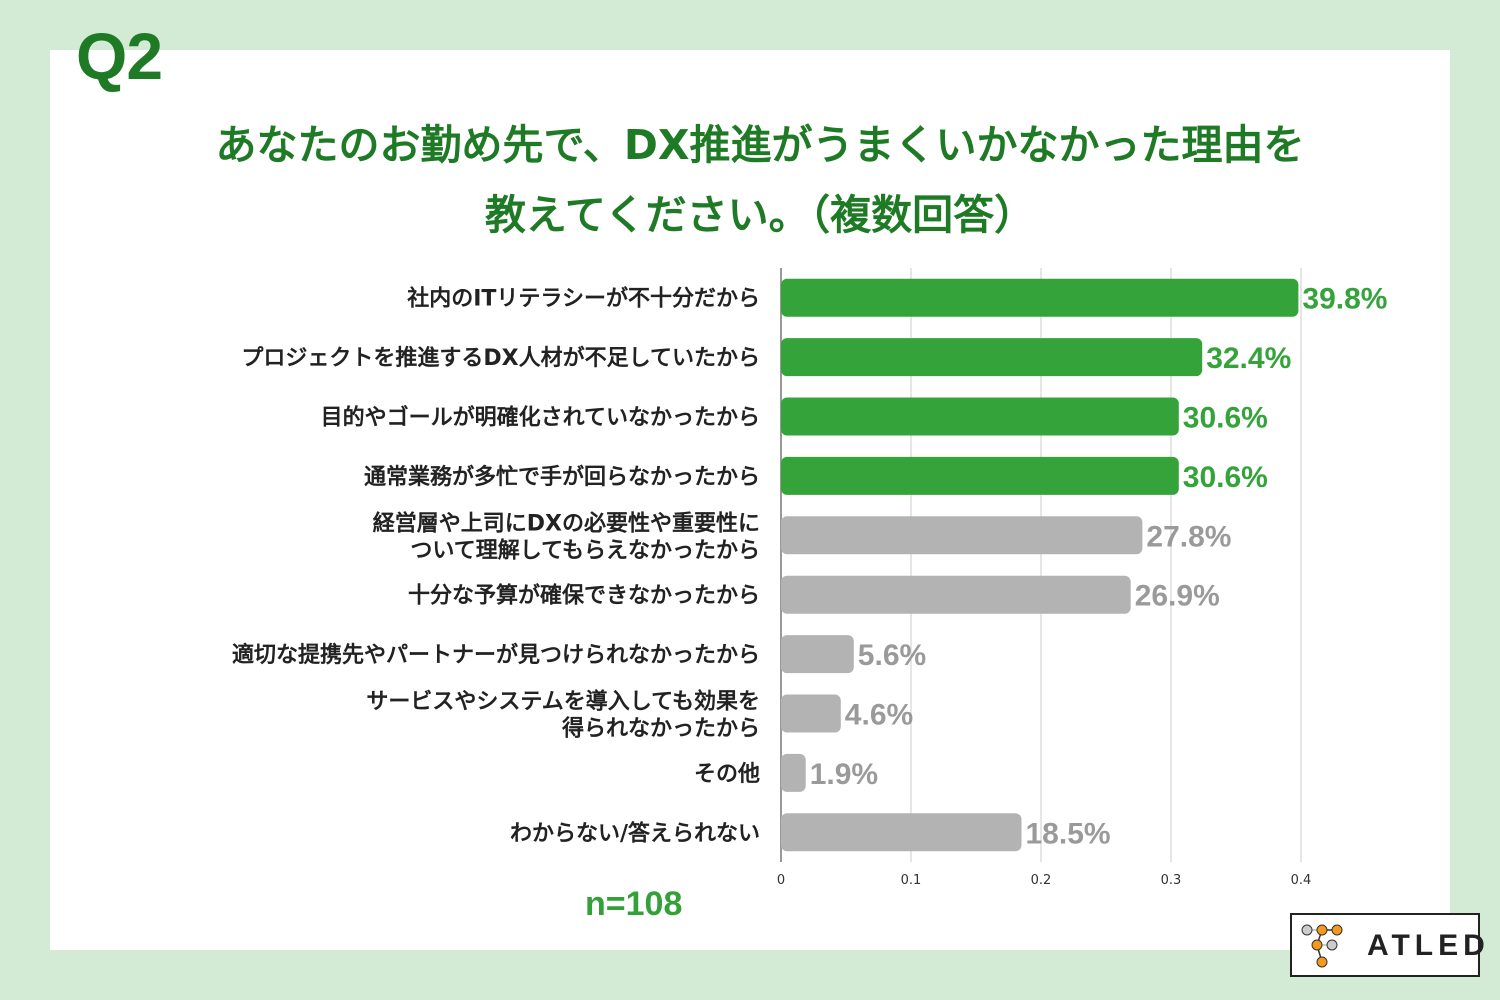  I want to click on category-label: 通常業務が多忙で手が回らなかったから, so click(562, 477).